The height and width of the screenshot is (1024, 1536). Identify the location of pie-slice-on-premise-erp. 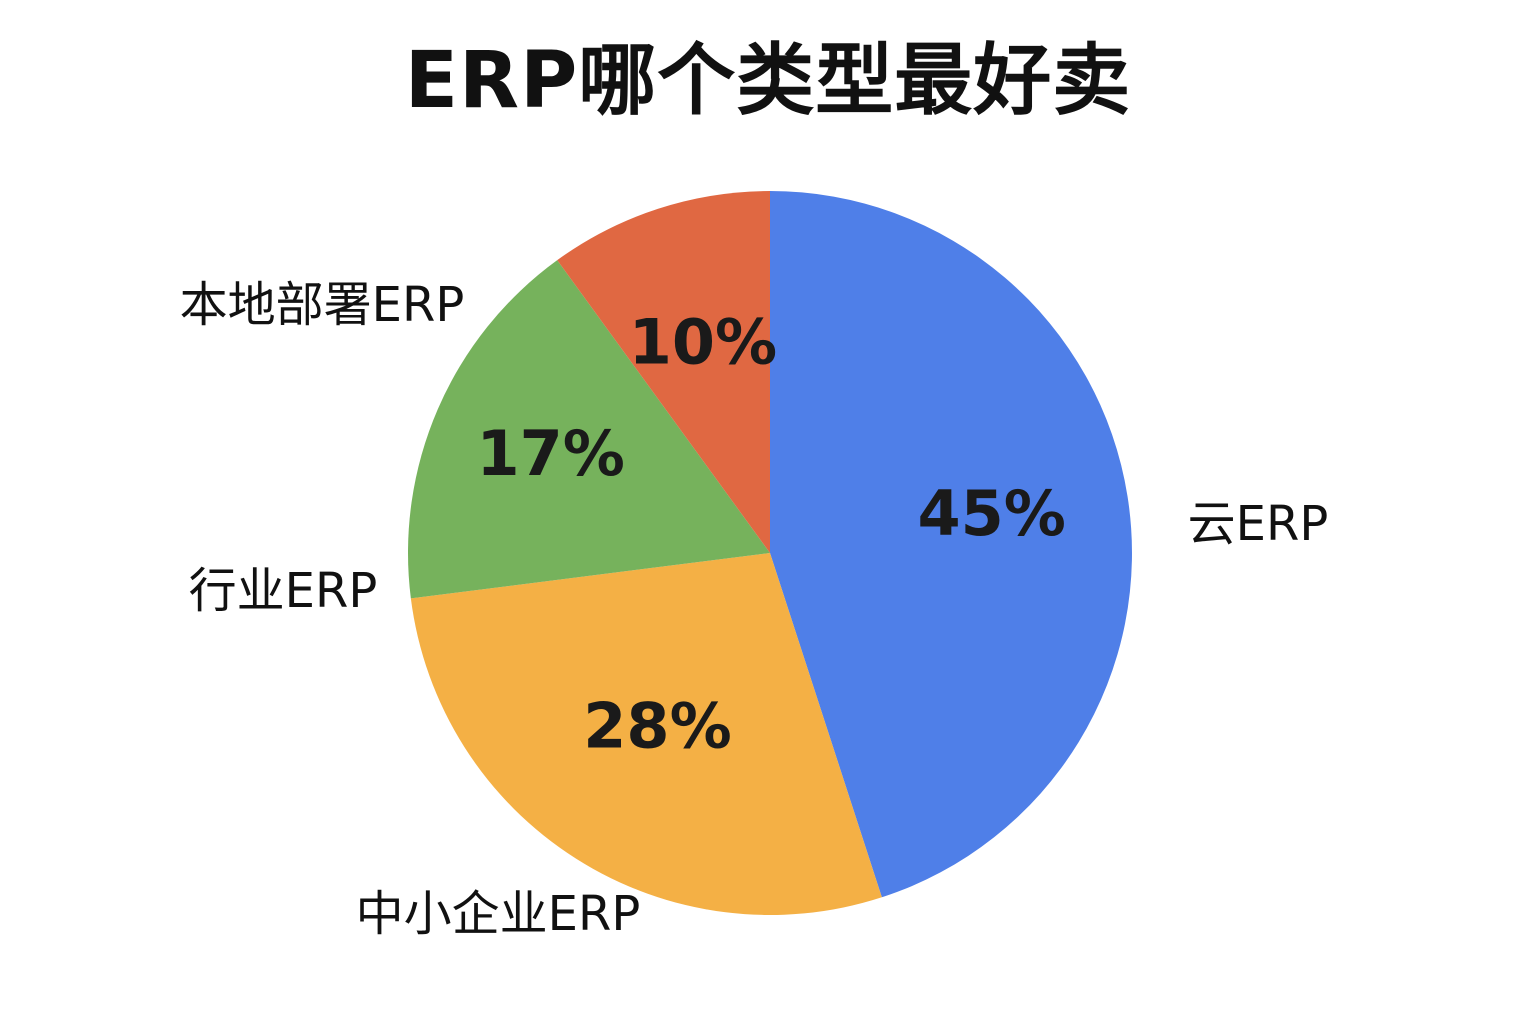
(663, 372).